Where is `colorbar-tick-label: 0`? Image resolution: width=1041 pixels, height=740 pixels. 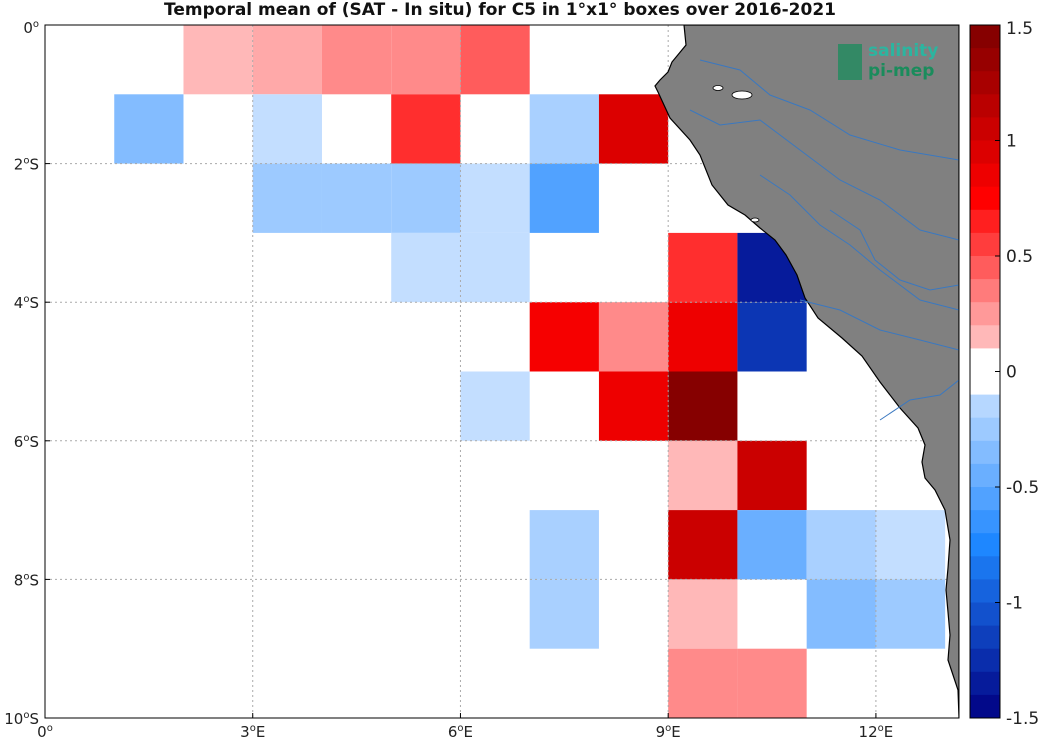
colorbar-tick-label: 0 is located at coordinates (1011, 373).